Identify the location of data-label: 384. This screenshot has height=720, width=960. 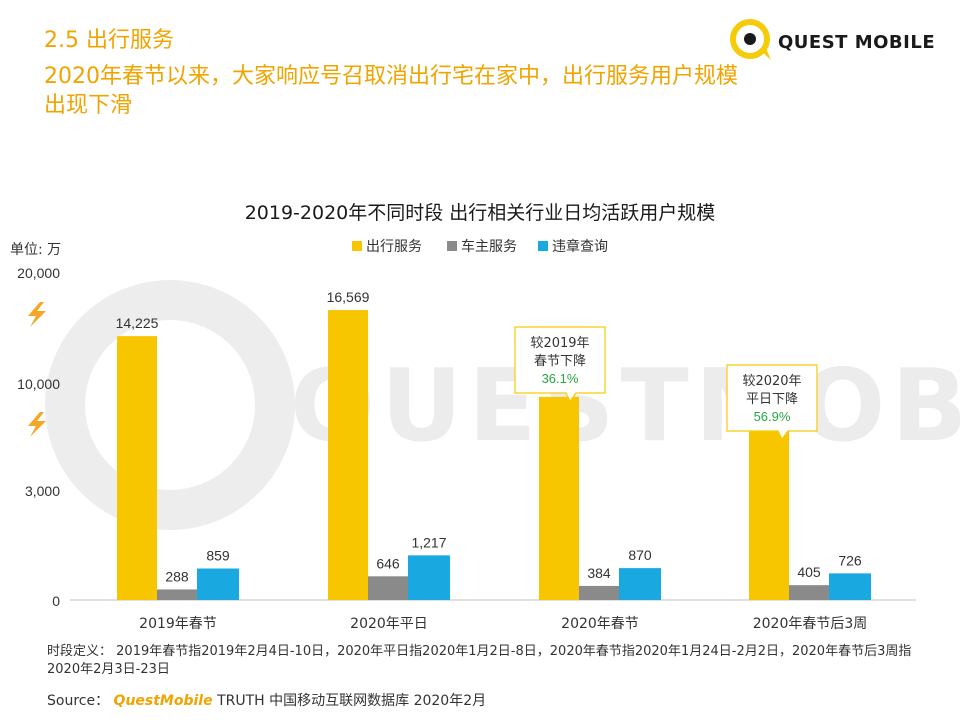
(599, 573).